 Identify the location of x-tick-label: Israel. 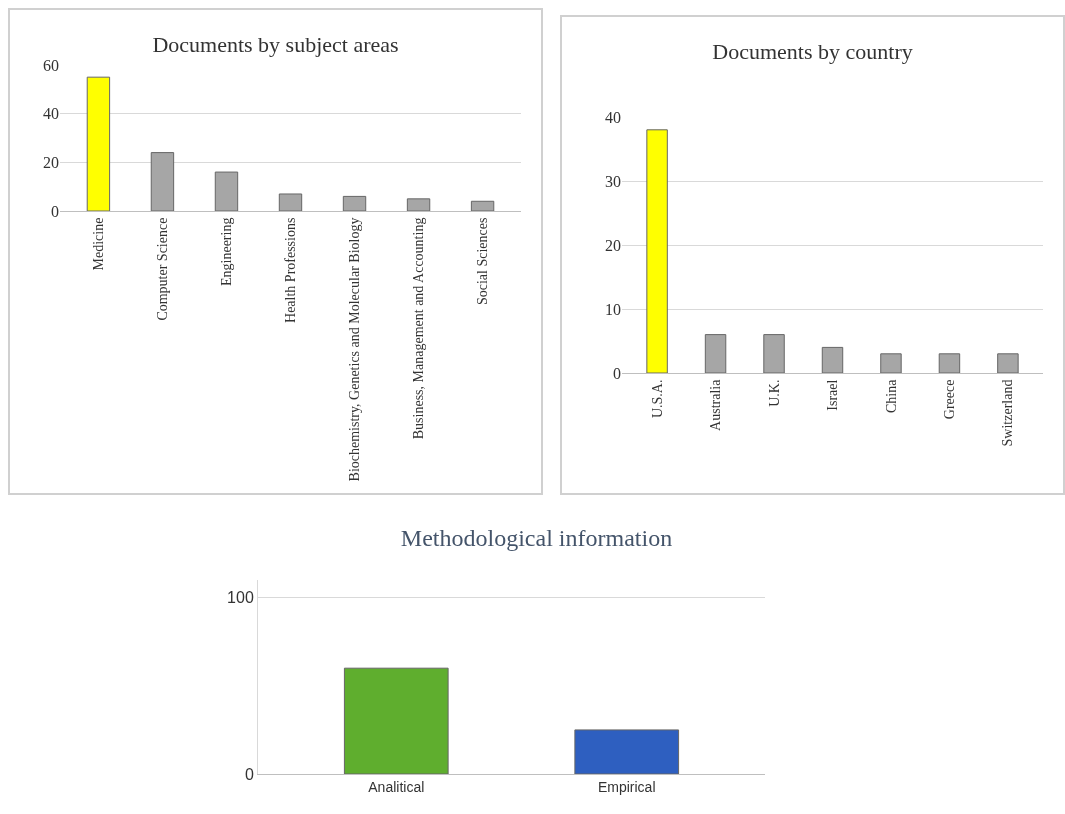
(833, 395).